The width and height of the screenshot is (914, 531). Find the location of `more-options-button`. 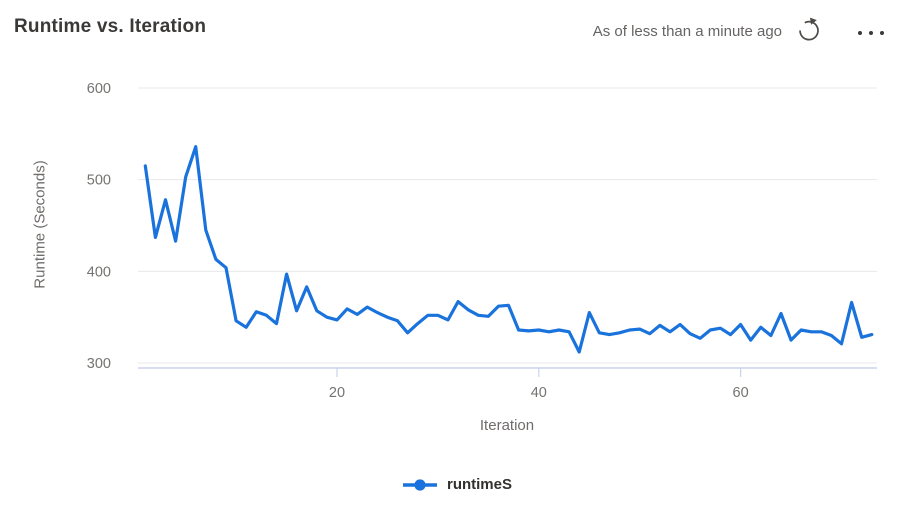

more-options-button is located at coordinates (871, 33).